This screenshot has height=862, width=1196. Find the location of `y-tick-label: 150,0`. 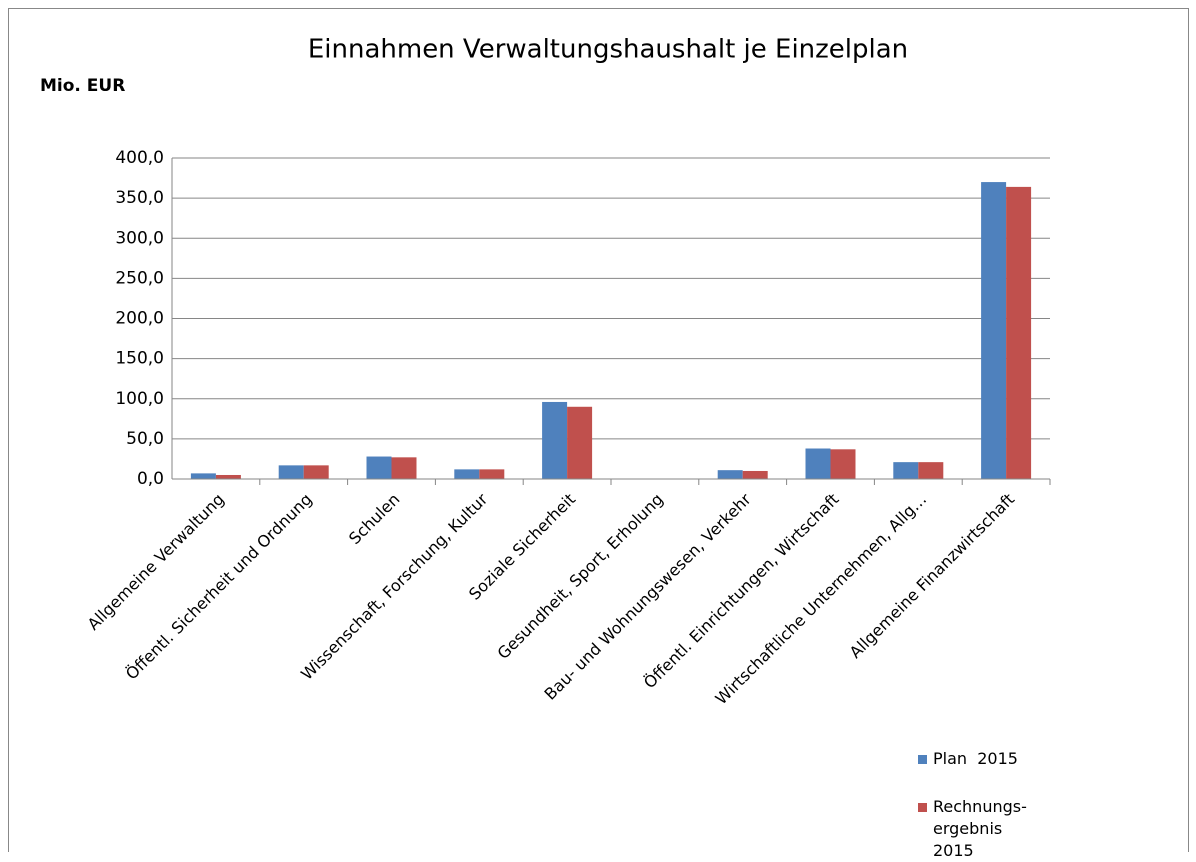

y-tick-label: 150,0 is located at coordinates (139, 359).